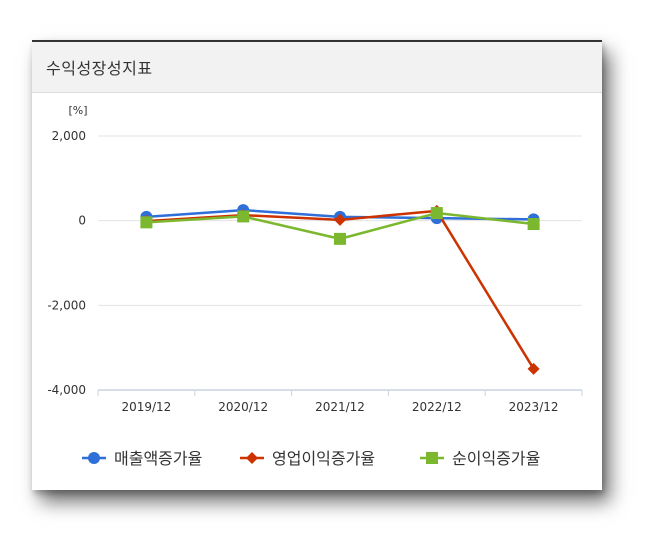 The image size is (667, 554). Describe the element at coordinates (77, 110) in the screenshot. I see `y-axis-unit-label: [%]` at that location.